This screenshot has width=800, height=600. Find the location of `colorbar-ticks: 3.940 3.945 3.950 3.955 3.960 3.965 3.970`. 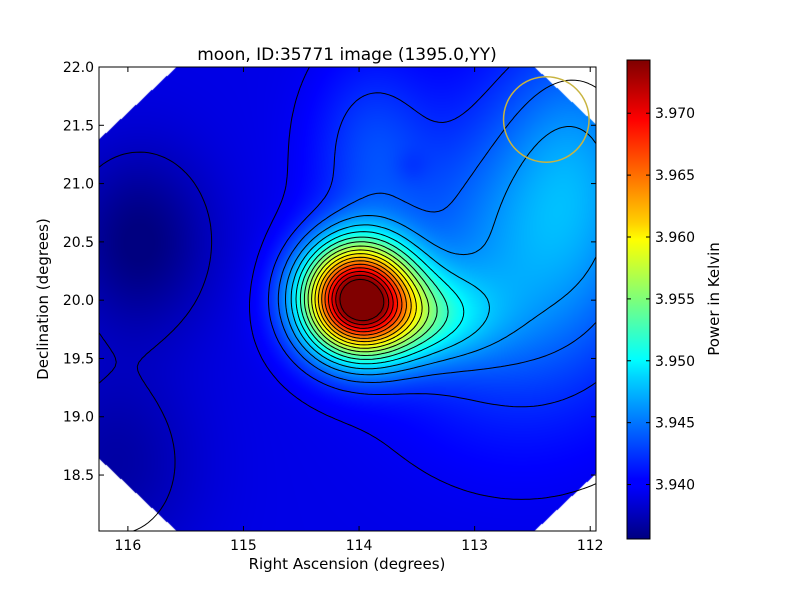

colorbar-ticks: 3.940 3.945 3.950 3.955 3.960 3.965 3.970 is located at coordinates (661, 300).